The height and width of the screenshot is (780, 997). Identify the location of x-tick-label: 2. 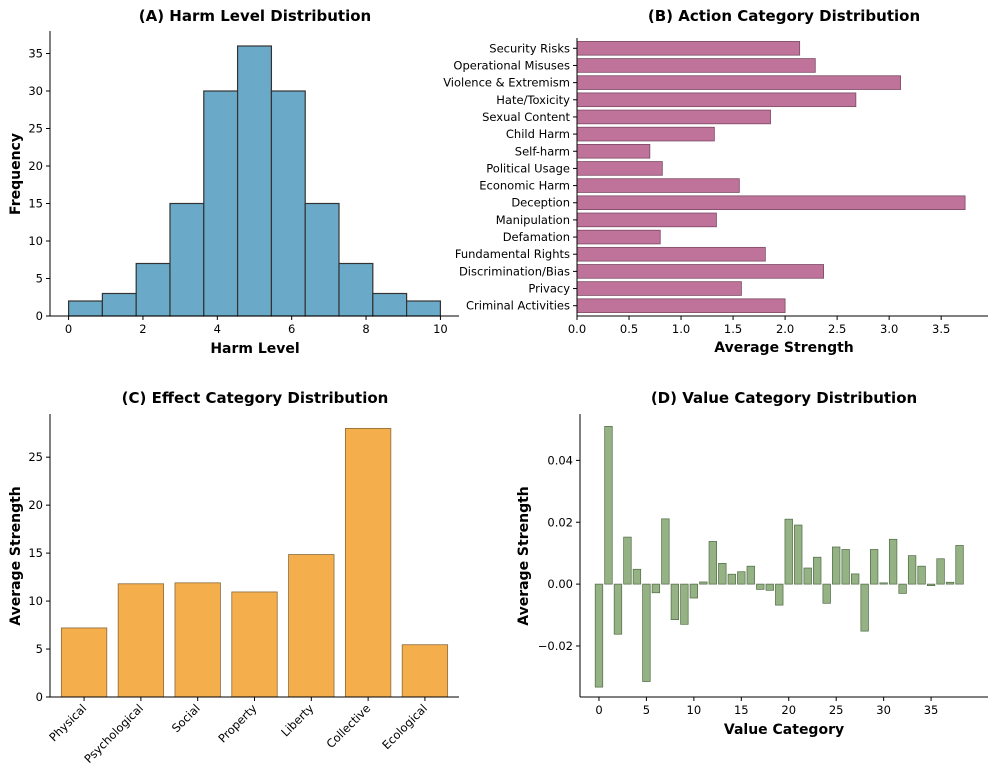
(142, 329).